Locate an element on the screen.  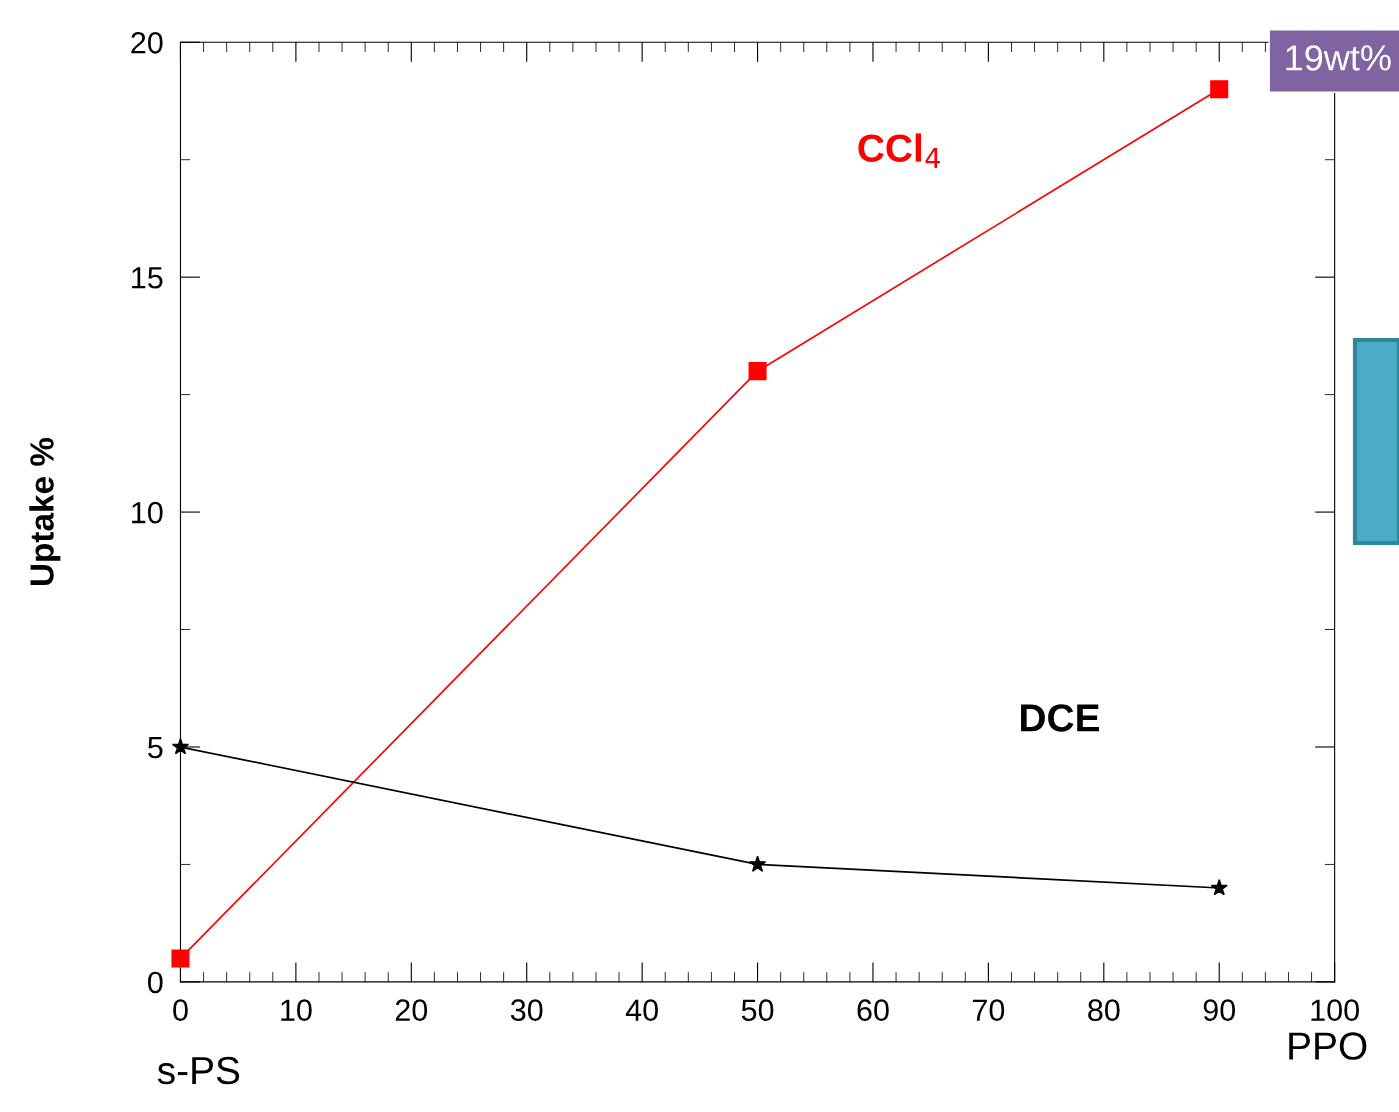
x-tick-label: 50 is located at coordinates (757, 1010).